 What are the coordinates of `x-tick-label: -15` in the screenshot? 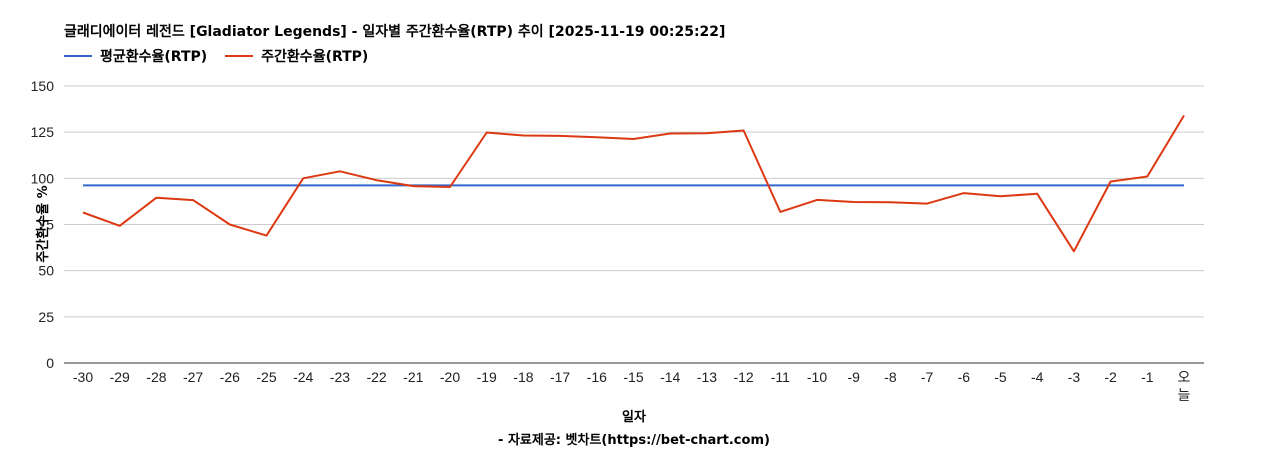 It's located at (633, 377).